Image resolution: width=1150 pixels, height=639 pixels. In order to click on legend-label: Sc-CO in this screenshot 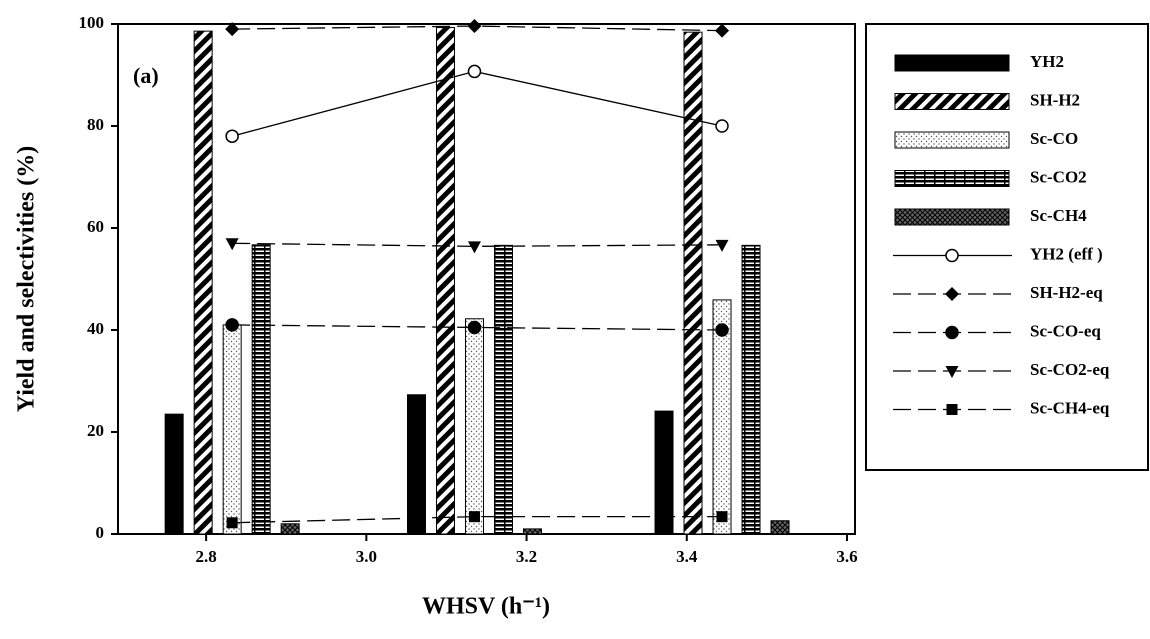, I will do `click(1054, 138)`.